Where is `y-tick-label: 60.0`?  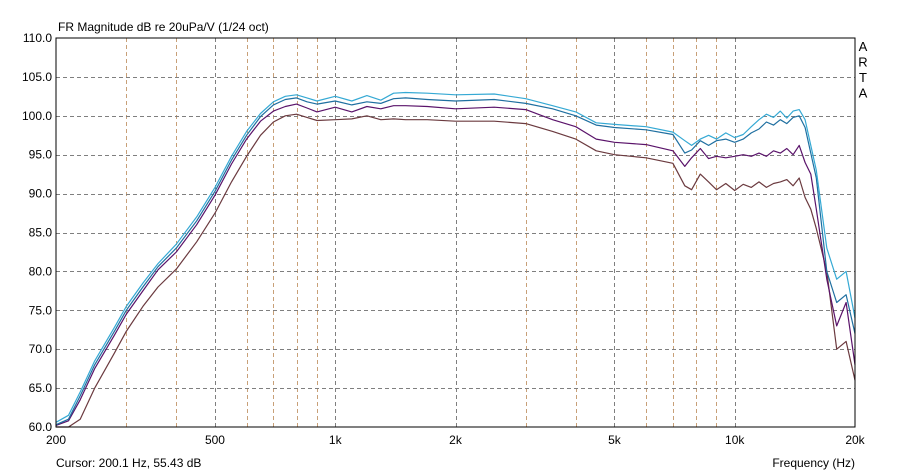 y-tick-label: 60.0 is located at coordinates (41, 427).